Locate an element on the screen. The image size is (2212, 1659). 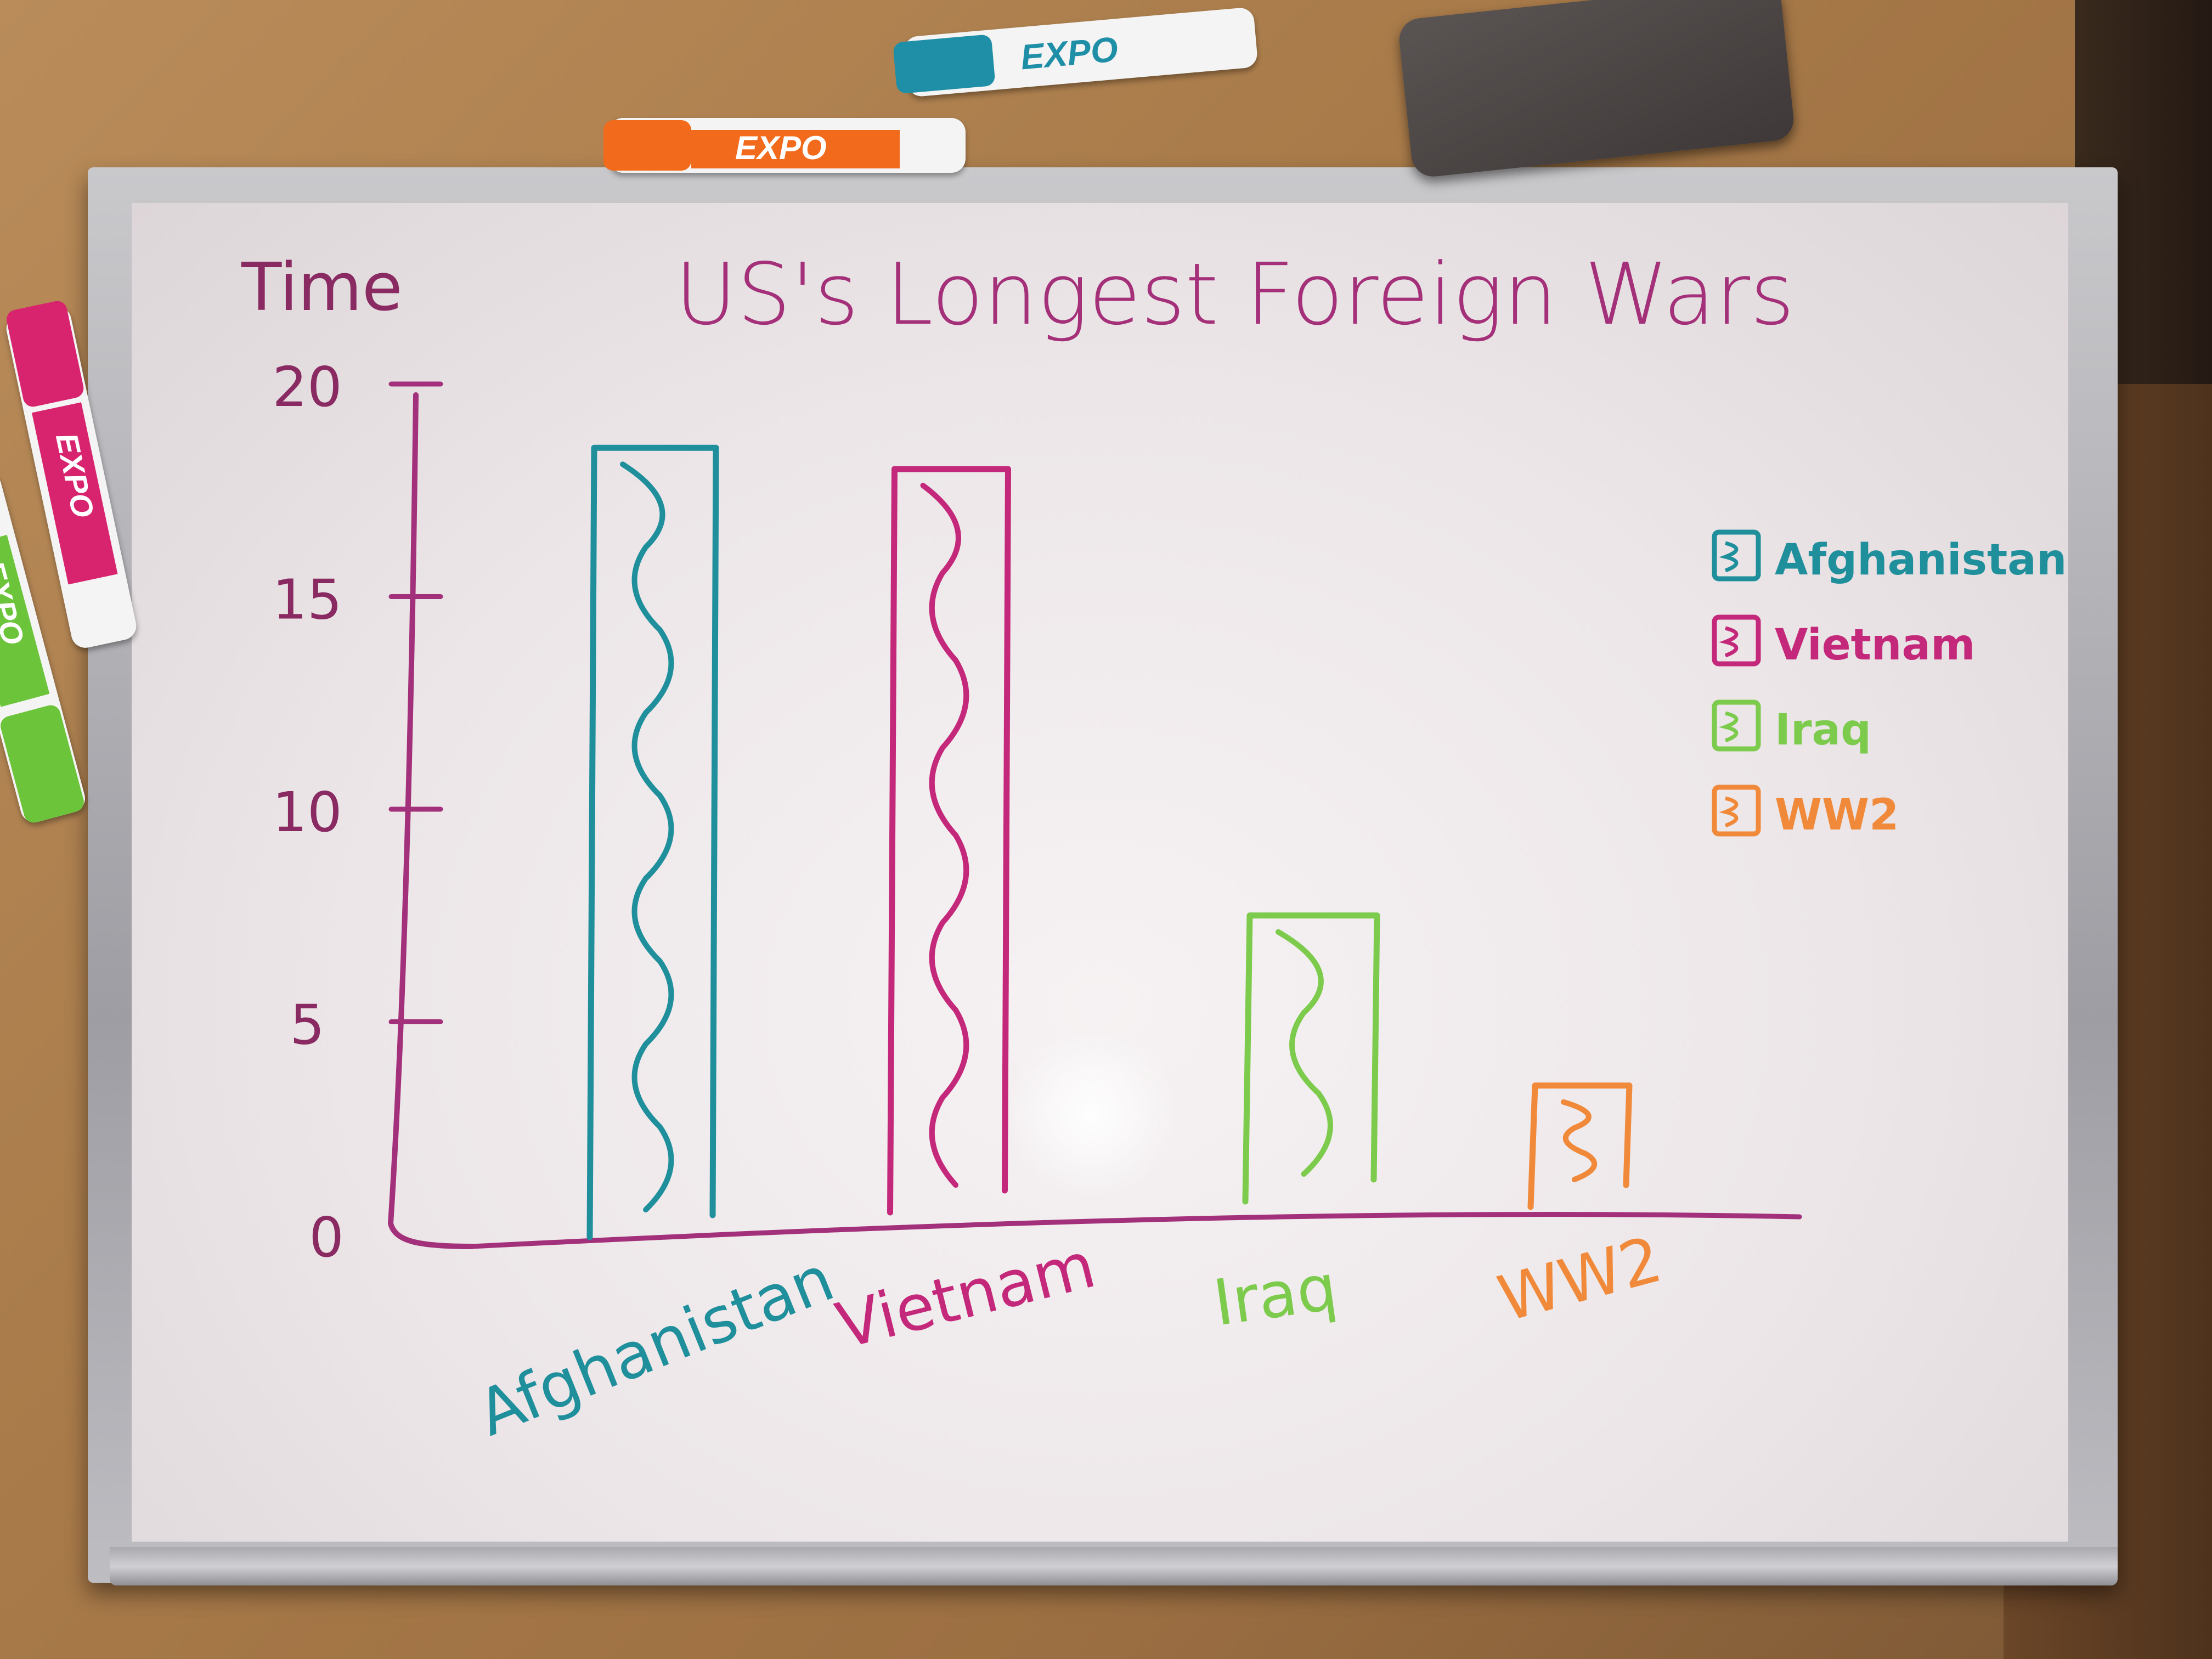
bar-vietnam is located at coordinates (949, 841).